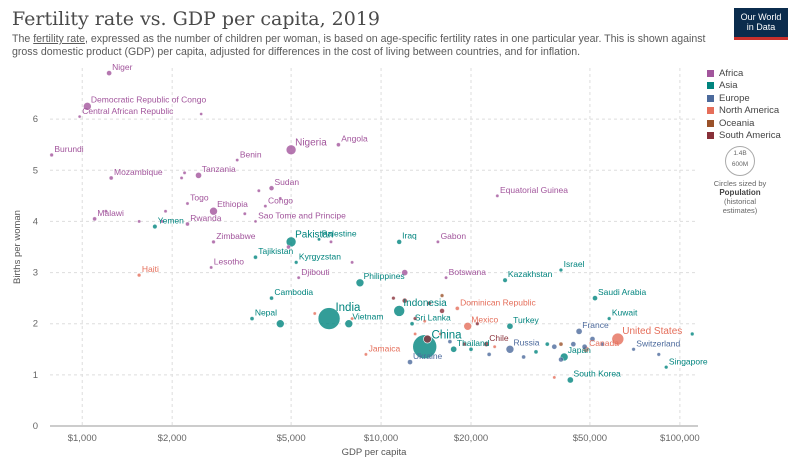 This screenshot has height=466, width=800. I want to click on legend-item-europe: Europe, so click(744, 98).